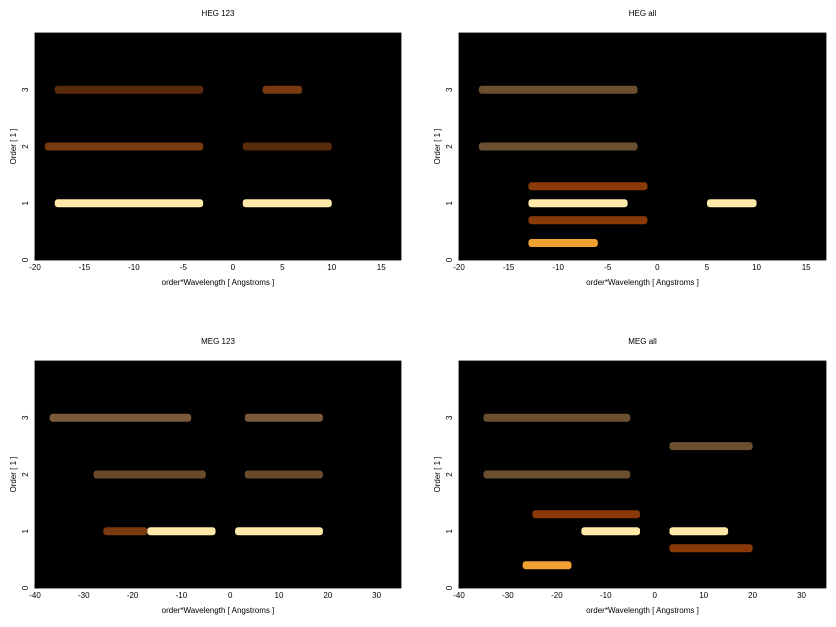 This screenshot has width=836, height=627. Describe the element at coordinates (218, 13) in the screenshot. I see `panel-title: HEG 123` at that location.